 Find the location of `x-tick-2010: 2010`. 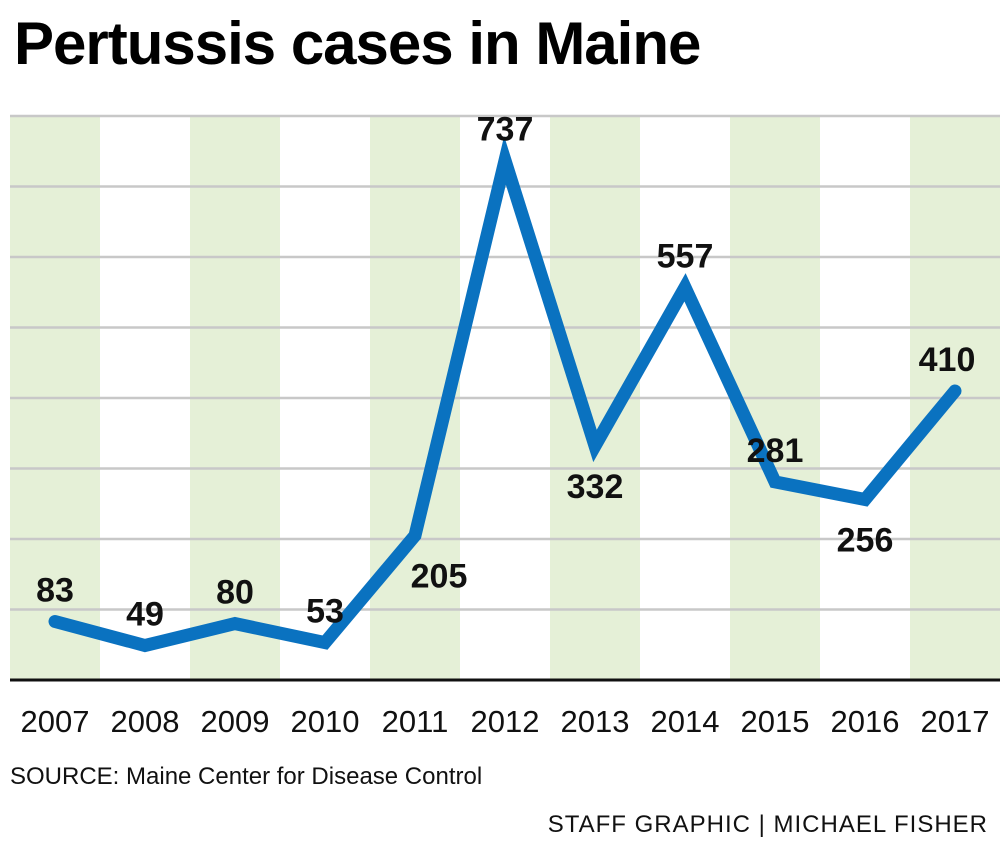

x-tick-2010: 2010 is located at coordinates (325, 721).